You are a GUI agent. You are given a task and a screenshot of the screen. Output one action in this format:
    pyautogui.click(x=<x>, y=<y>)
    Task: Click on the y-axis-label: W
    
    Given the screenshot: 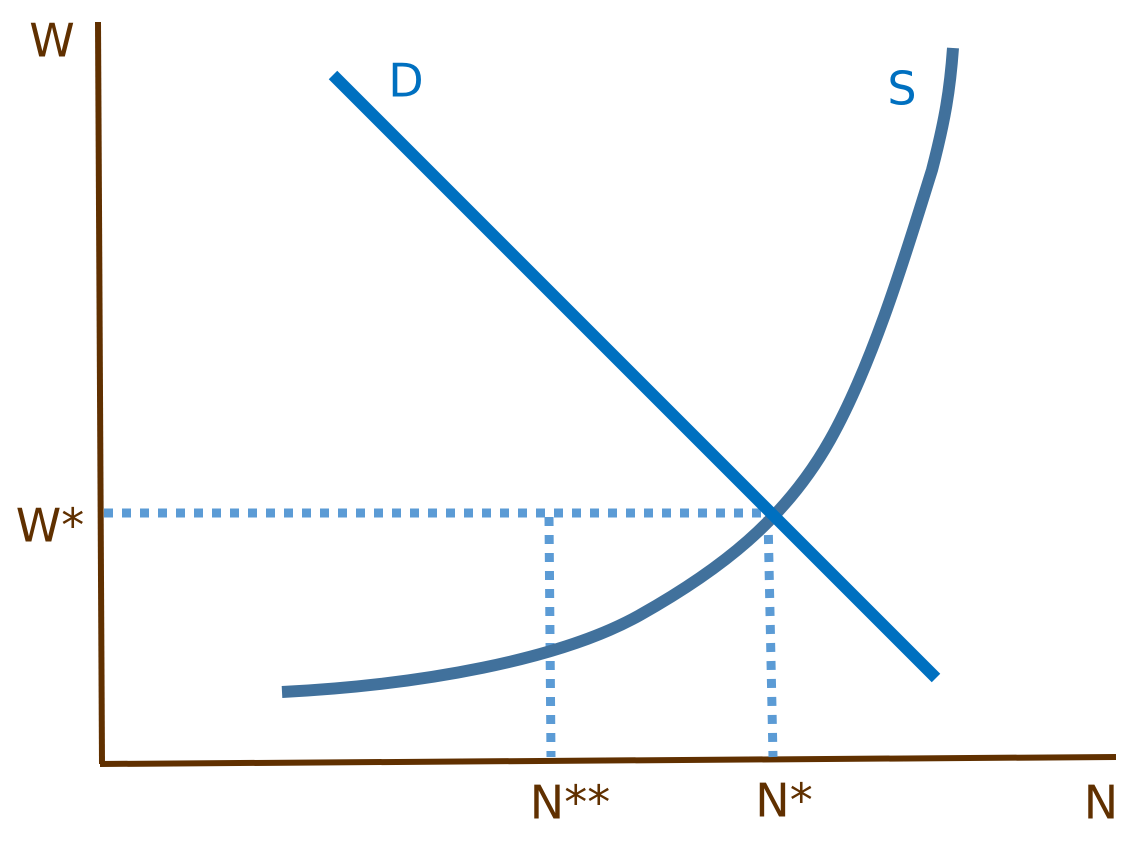 What is the action you would take?
    pyautogui.click(x=51, y=41)
    